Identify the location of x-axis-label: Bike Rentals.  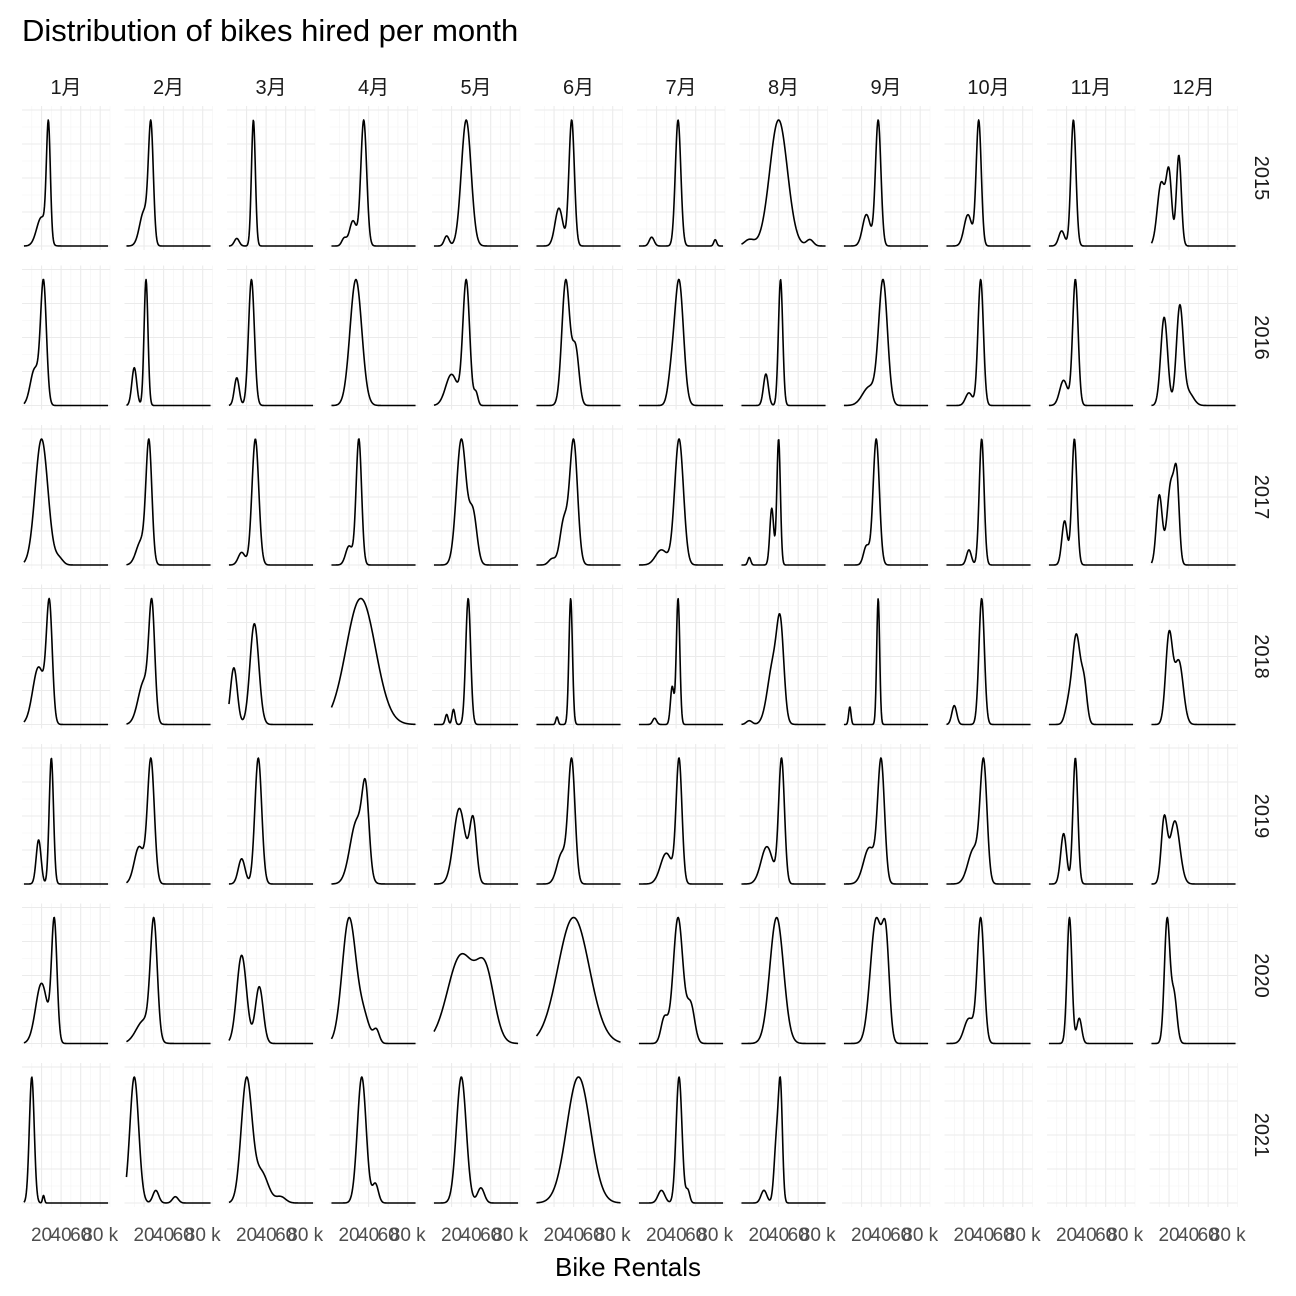
(628, 1267).